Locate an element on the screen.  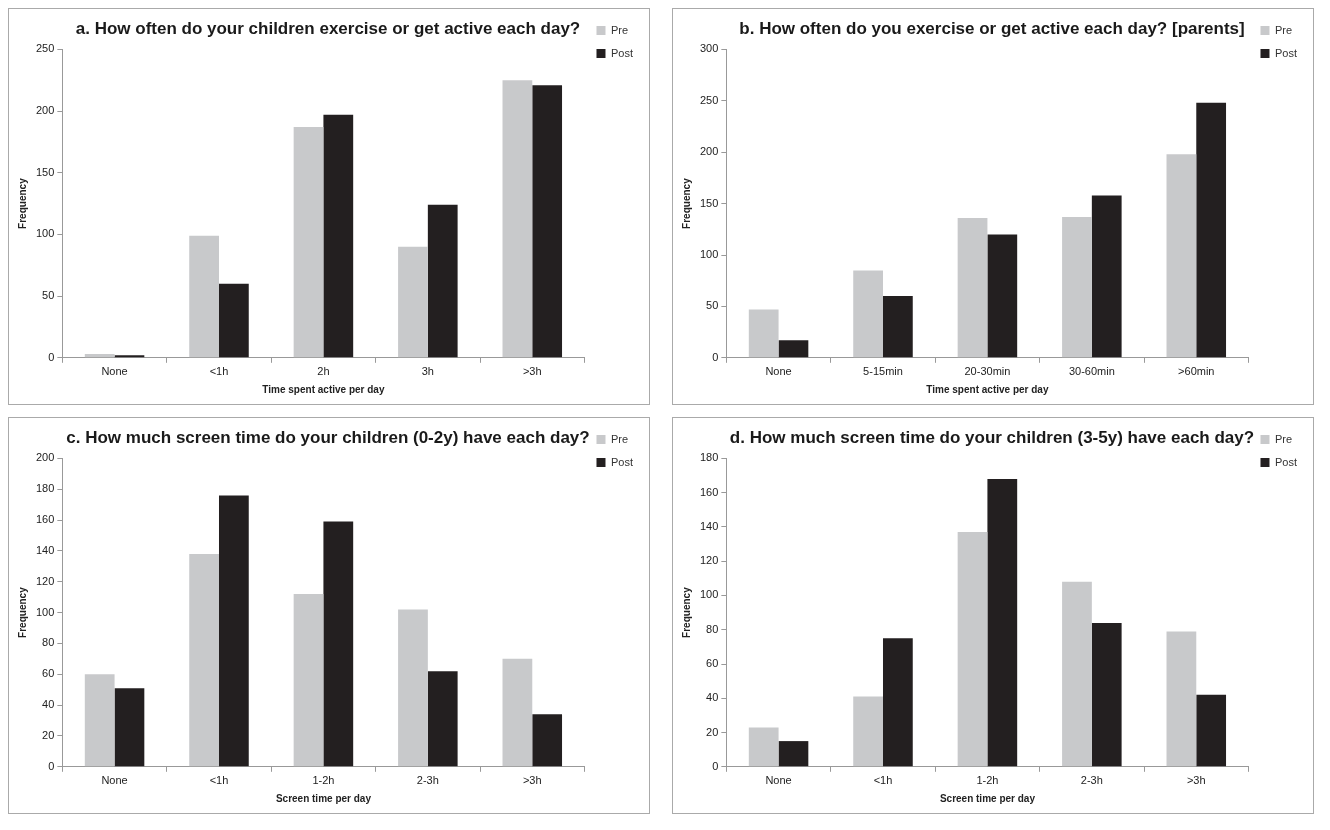
y-tick-label: 150 is located at coordinates (45, 171).